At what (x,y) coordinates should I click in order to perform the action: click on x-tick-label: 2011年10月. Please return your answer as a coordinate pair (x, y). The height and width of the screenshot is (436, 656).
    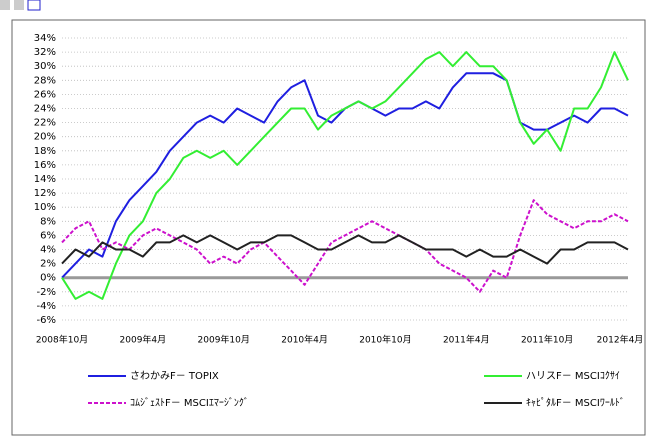
    Looking at the image, I should click on (547, 340).